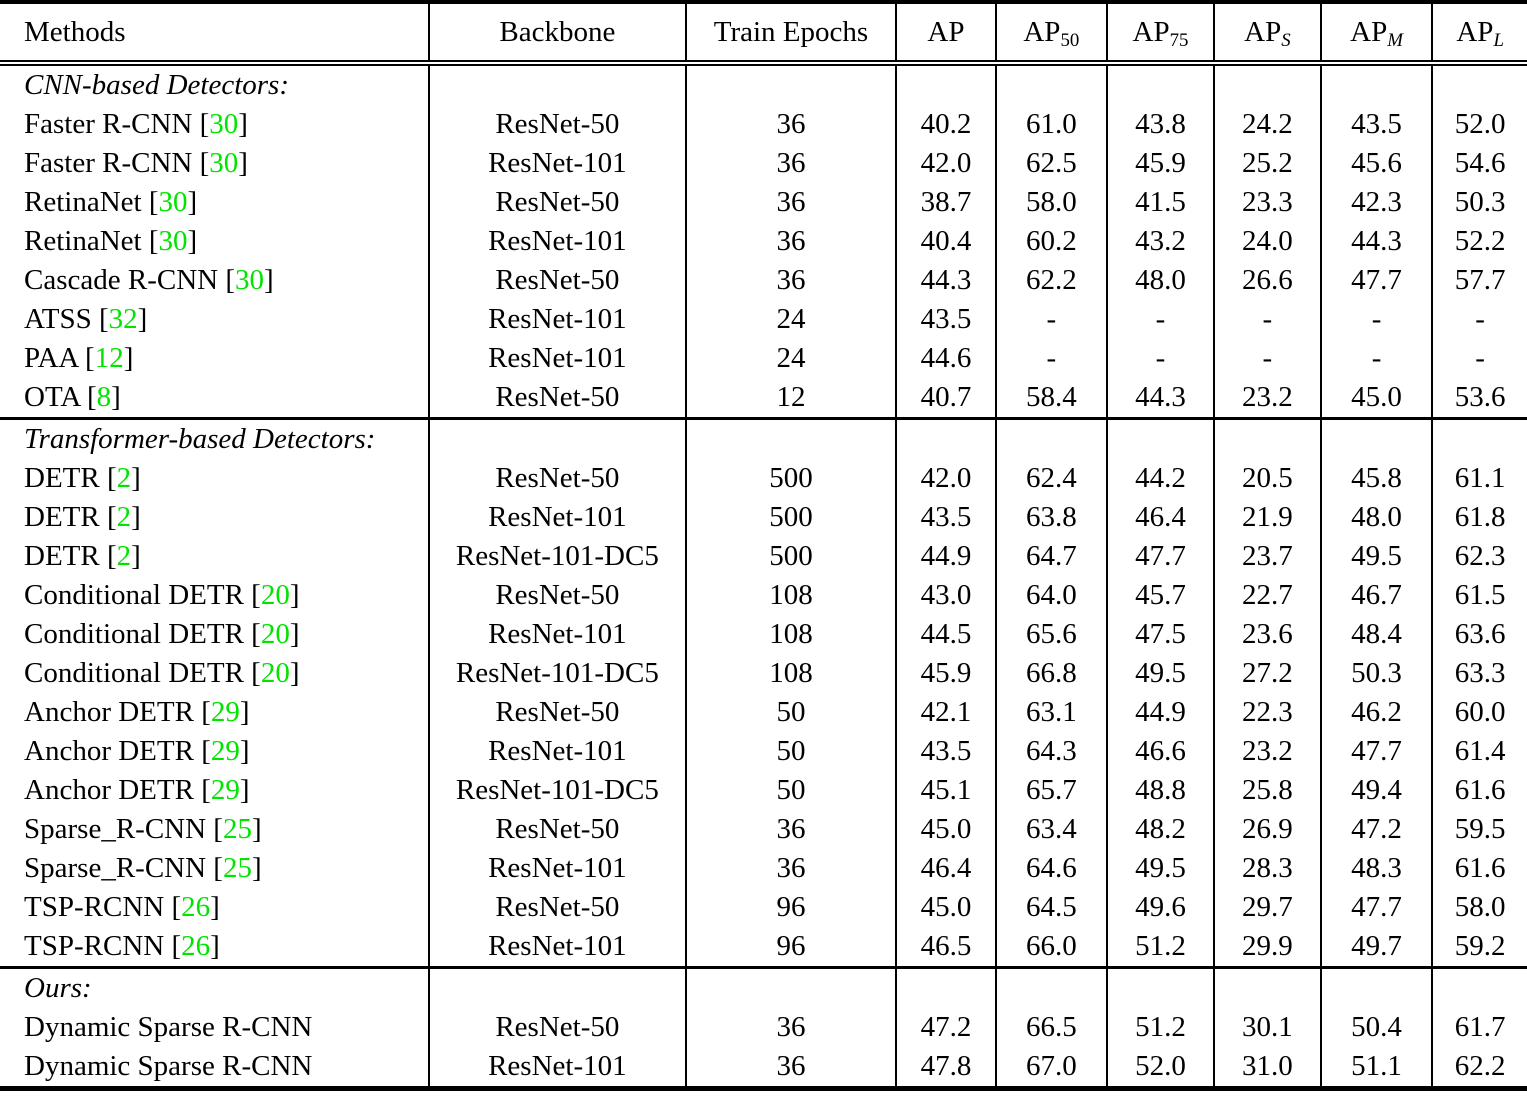 The image size is (1527, 1102). Describe the element at coordinates (1266, 517) in the screenshot. I see `aps-cell: 21.9` at that location.